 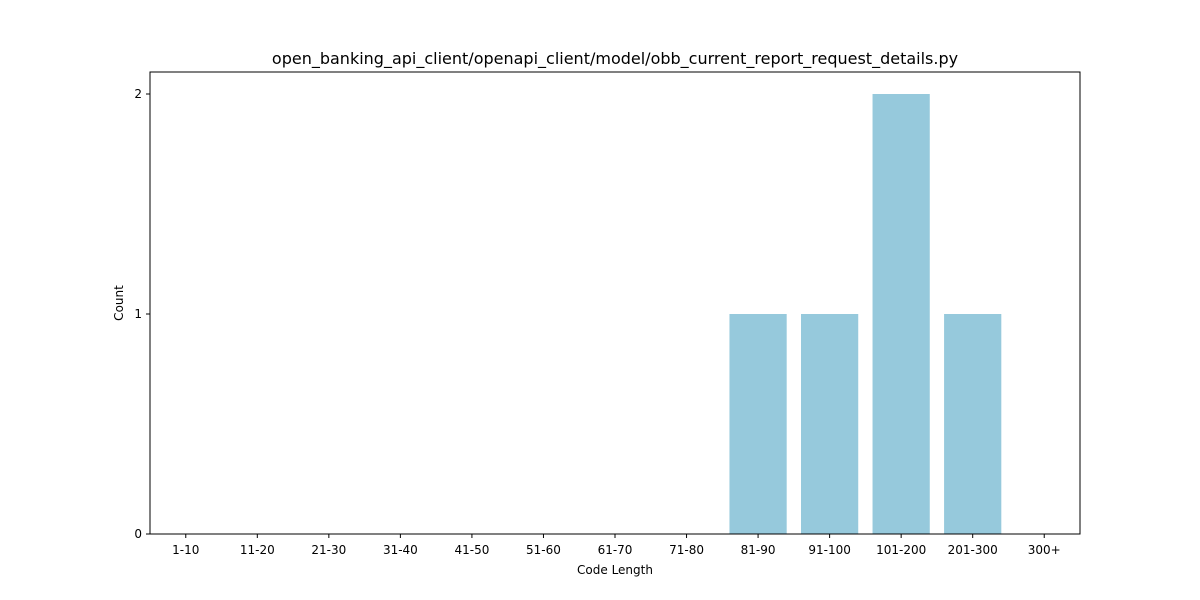 I want to click on x-tick-label: 91-100, so click(x=829, y=550).